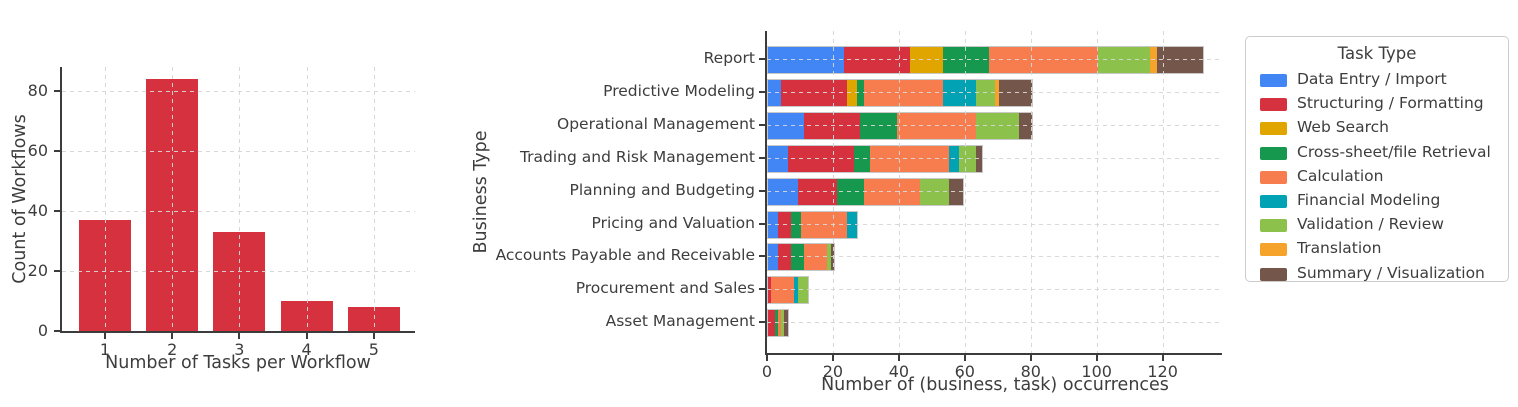 This screenshot has height=407, width=1518. What do you see at coordinates (1340, 175) in the screenshot?
I see `legend-label: Calculation` at bounding box center [1340, 175].